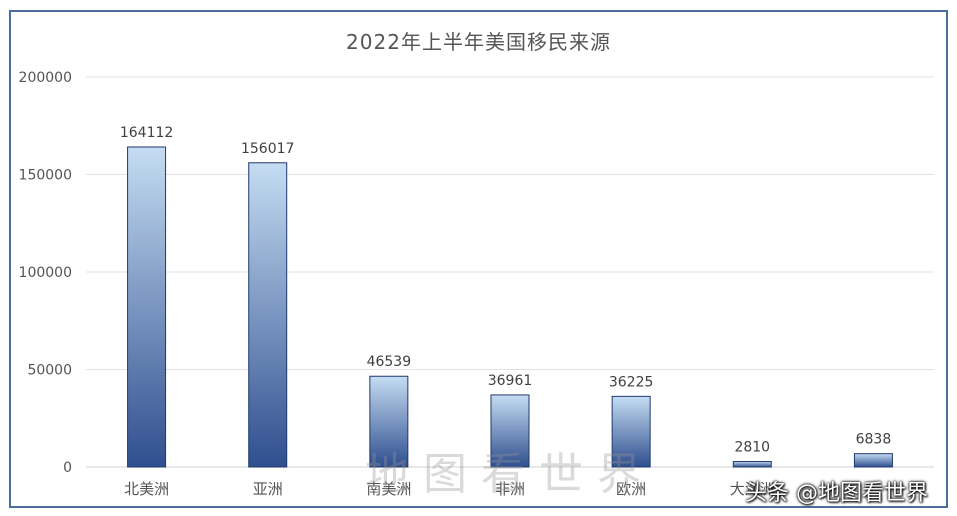  I want to click on source-credit: 头条 @地图看世界, so click(836, 493).